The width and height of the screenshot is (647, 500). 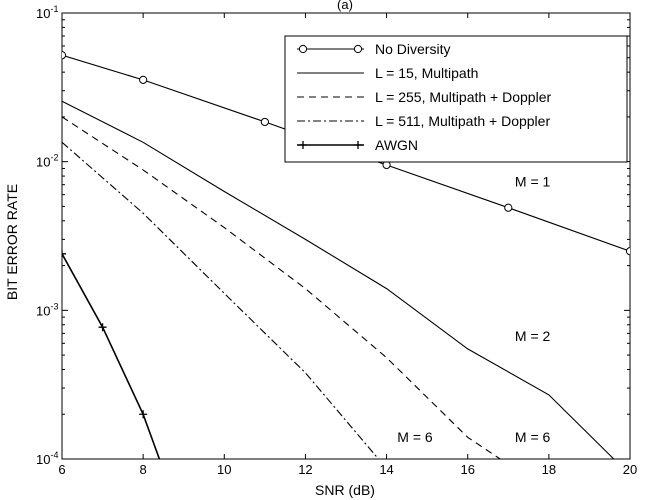 What do you see at coordinates (533, 336) in the screenshot?
I see `curve-annotation: M = 2` at bounding box center [533, 336].